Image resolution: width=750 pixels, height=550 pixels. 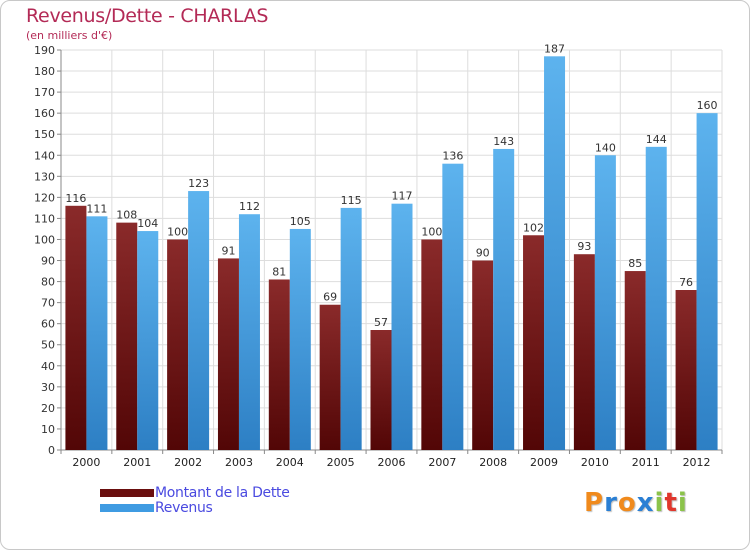 I want to click on y-tick-label: 160, so click(x=44, y=113).